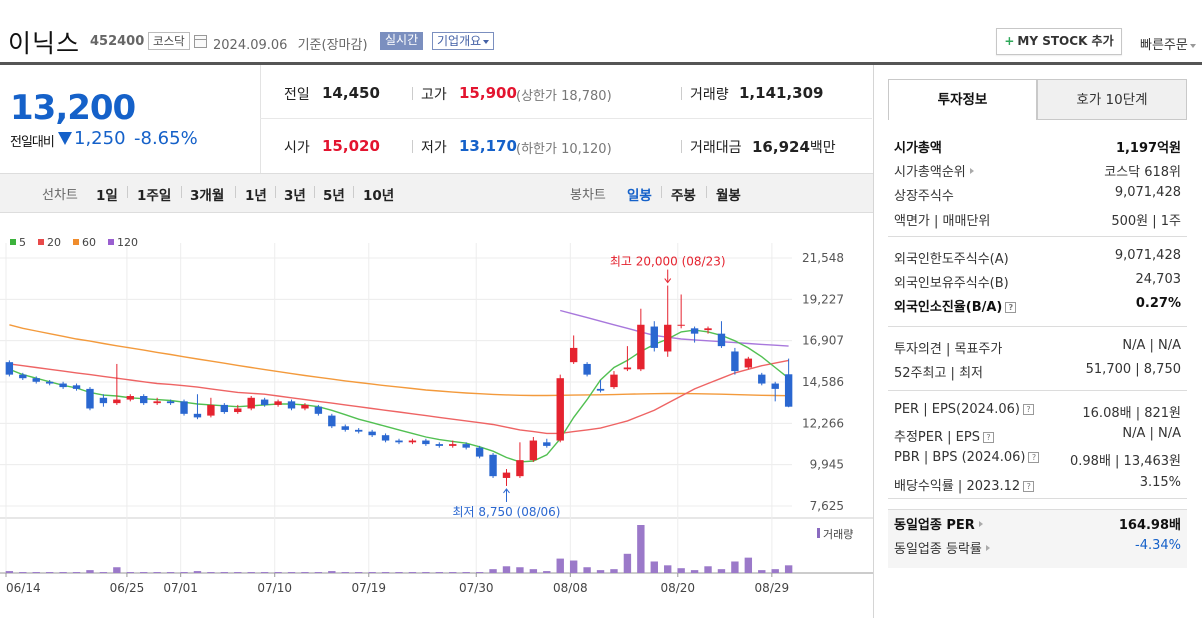  I want to click on ma5-line, so click(399, 396).